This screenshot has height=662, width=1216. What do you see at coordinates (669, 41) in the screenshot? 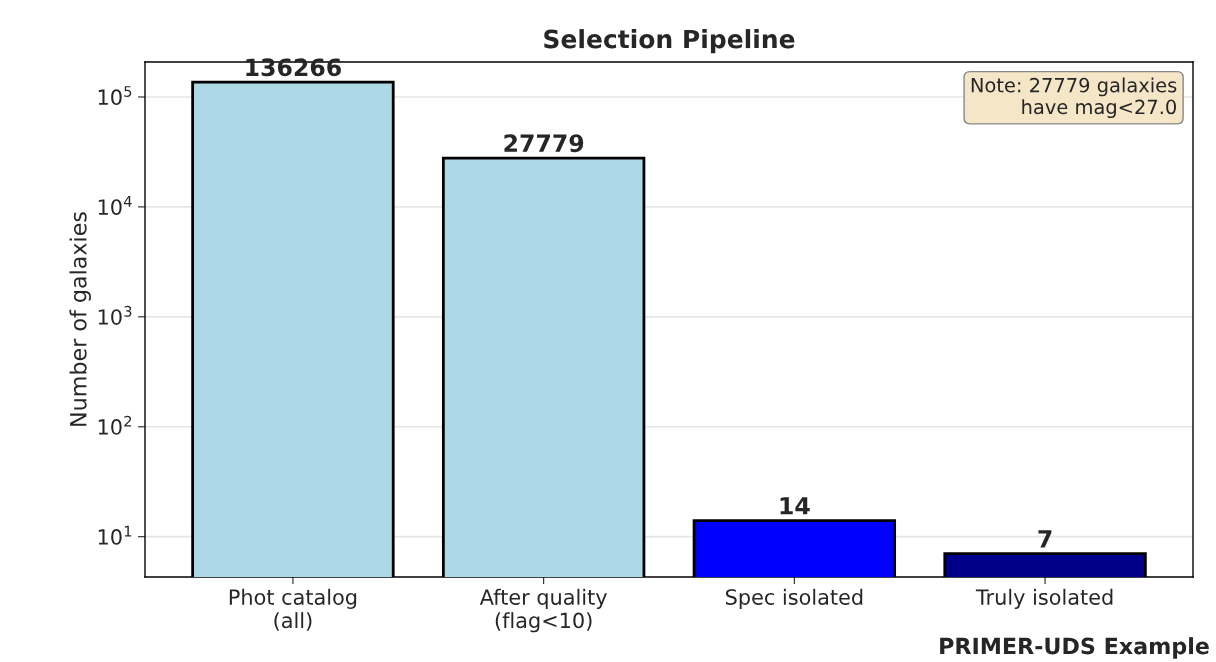
I see `chart-title: Selection Pipeline` at bounding box center [669, 41].